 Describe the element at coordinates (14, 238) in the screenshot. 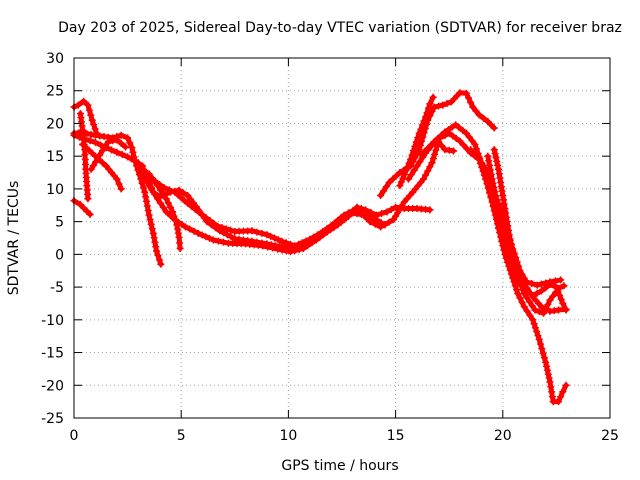

I see `y-axis-label: SDTVAR / TECUs` at that location.